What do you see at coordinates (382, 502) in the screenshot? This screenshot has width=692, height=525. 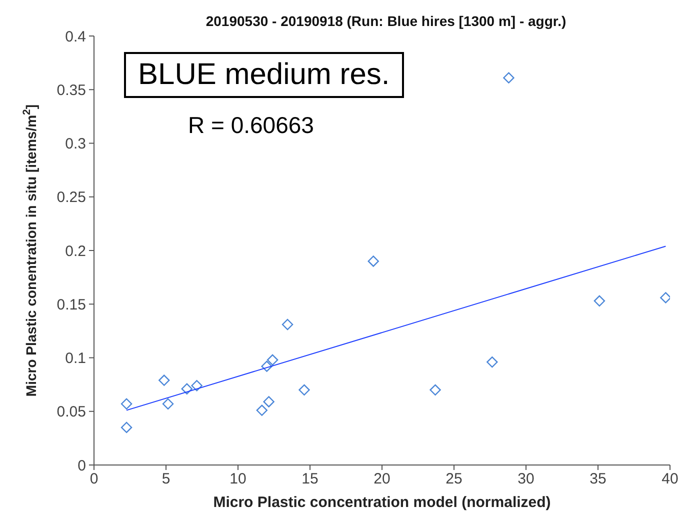 I see `x-axis-title: Micro Plastic concentration model (normalized)` at bounding box center [382, 502].